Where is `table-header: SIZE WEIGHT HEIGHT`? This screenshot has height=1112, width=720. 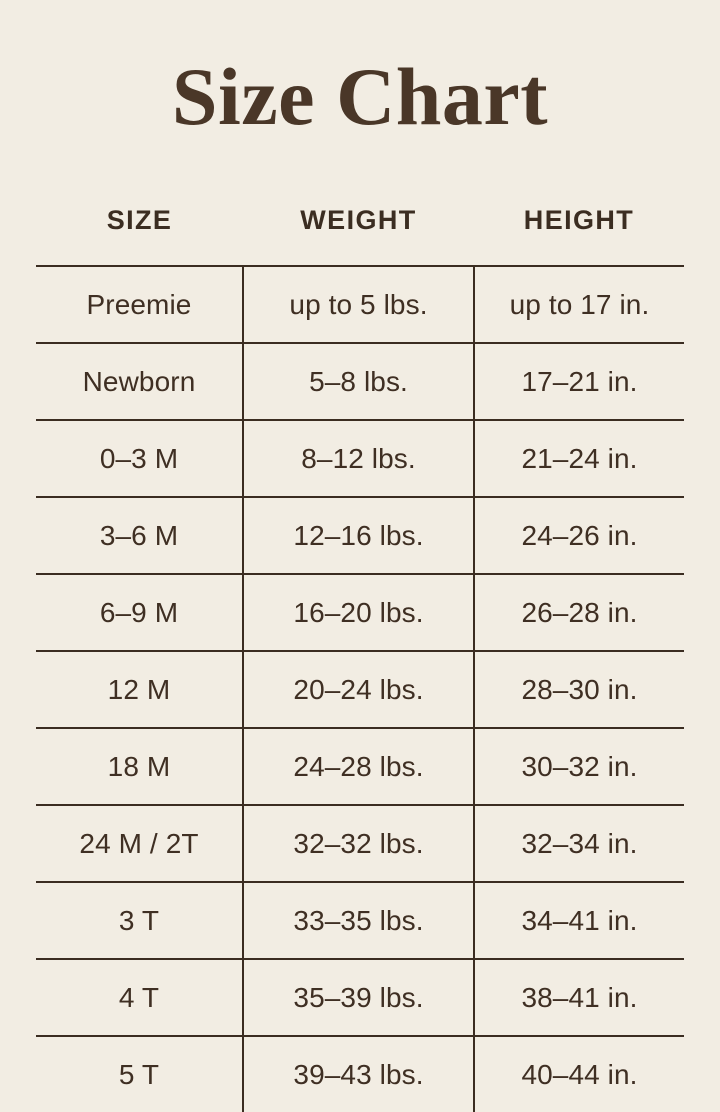
table-header: SIZE WEIGHT HEIGHT is located at coordinates (360, 226).